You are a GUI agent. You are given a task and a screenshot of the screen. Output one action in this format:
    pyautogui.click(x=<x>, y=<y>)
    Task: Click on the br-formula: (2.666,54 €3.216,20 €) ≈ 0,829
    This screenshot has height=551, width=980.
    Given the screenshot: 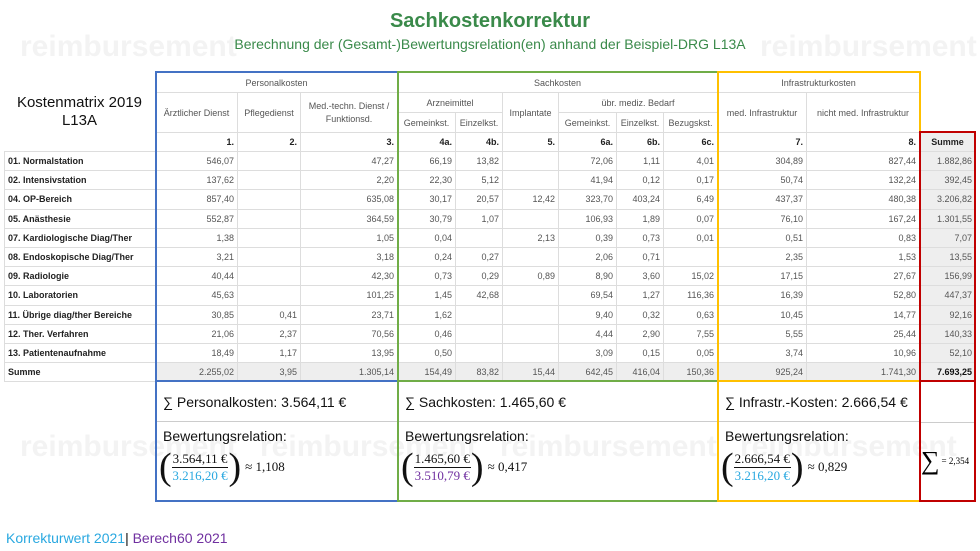 What is the action you would take?
    pyautogui.click(x=784, y=467)
    